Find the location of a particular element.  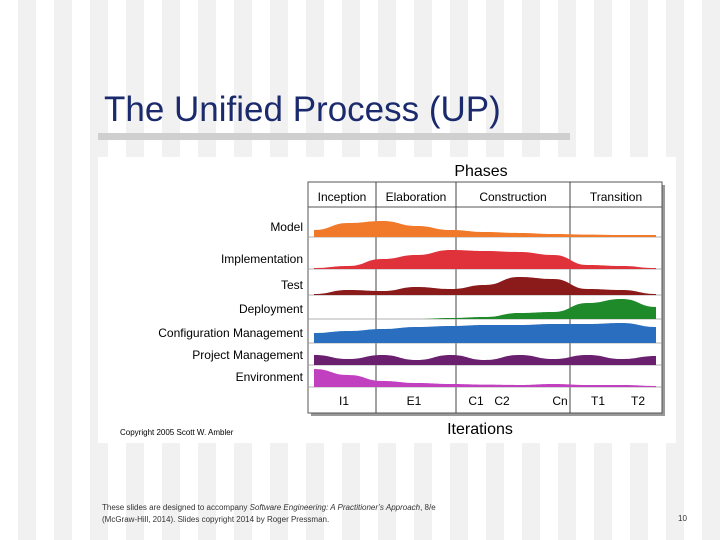

phase-label: Elaboration is located at coordinates (416, 197).